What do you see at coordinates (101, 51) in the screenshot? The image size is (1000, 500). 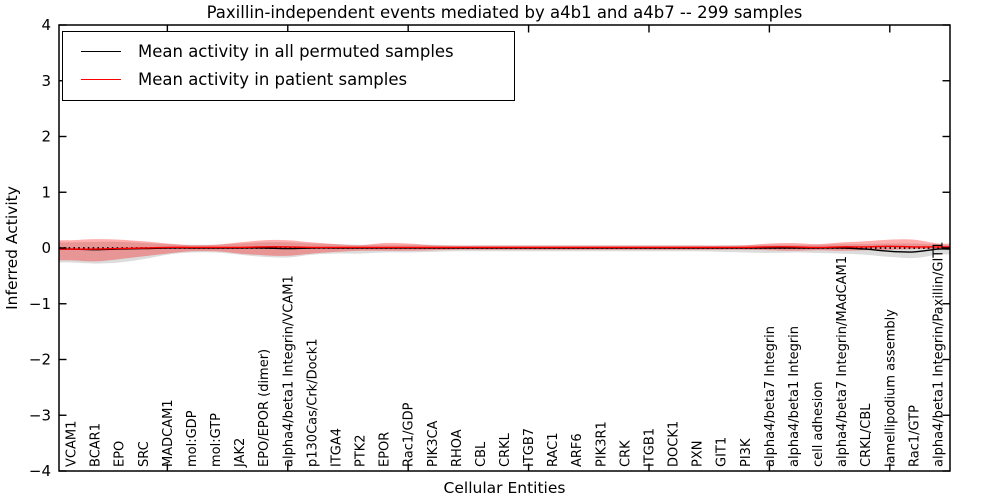 I see `permuted-line-swatch` at bounding box center [101, 51].